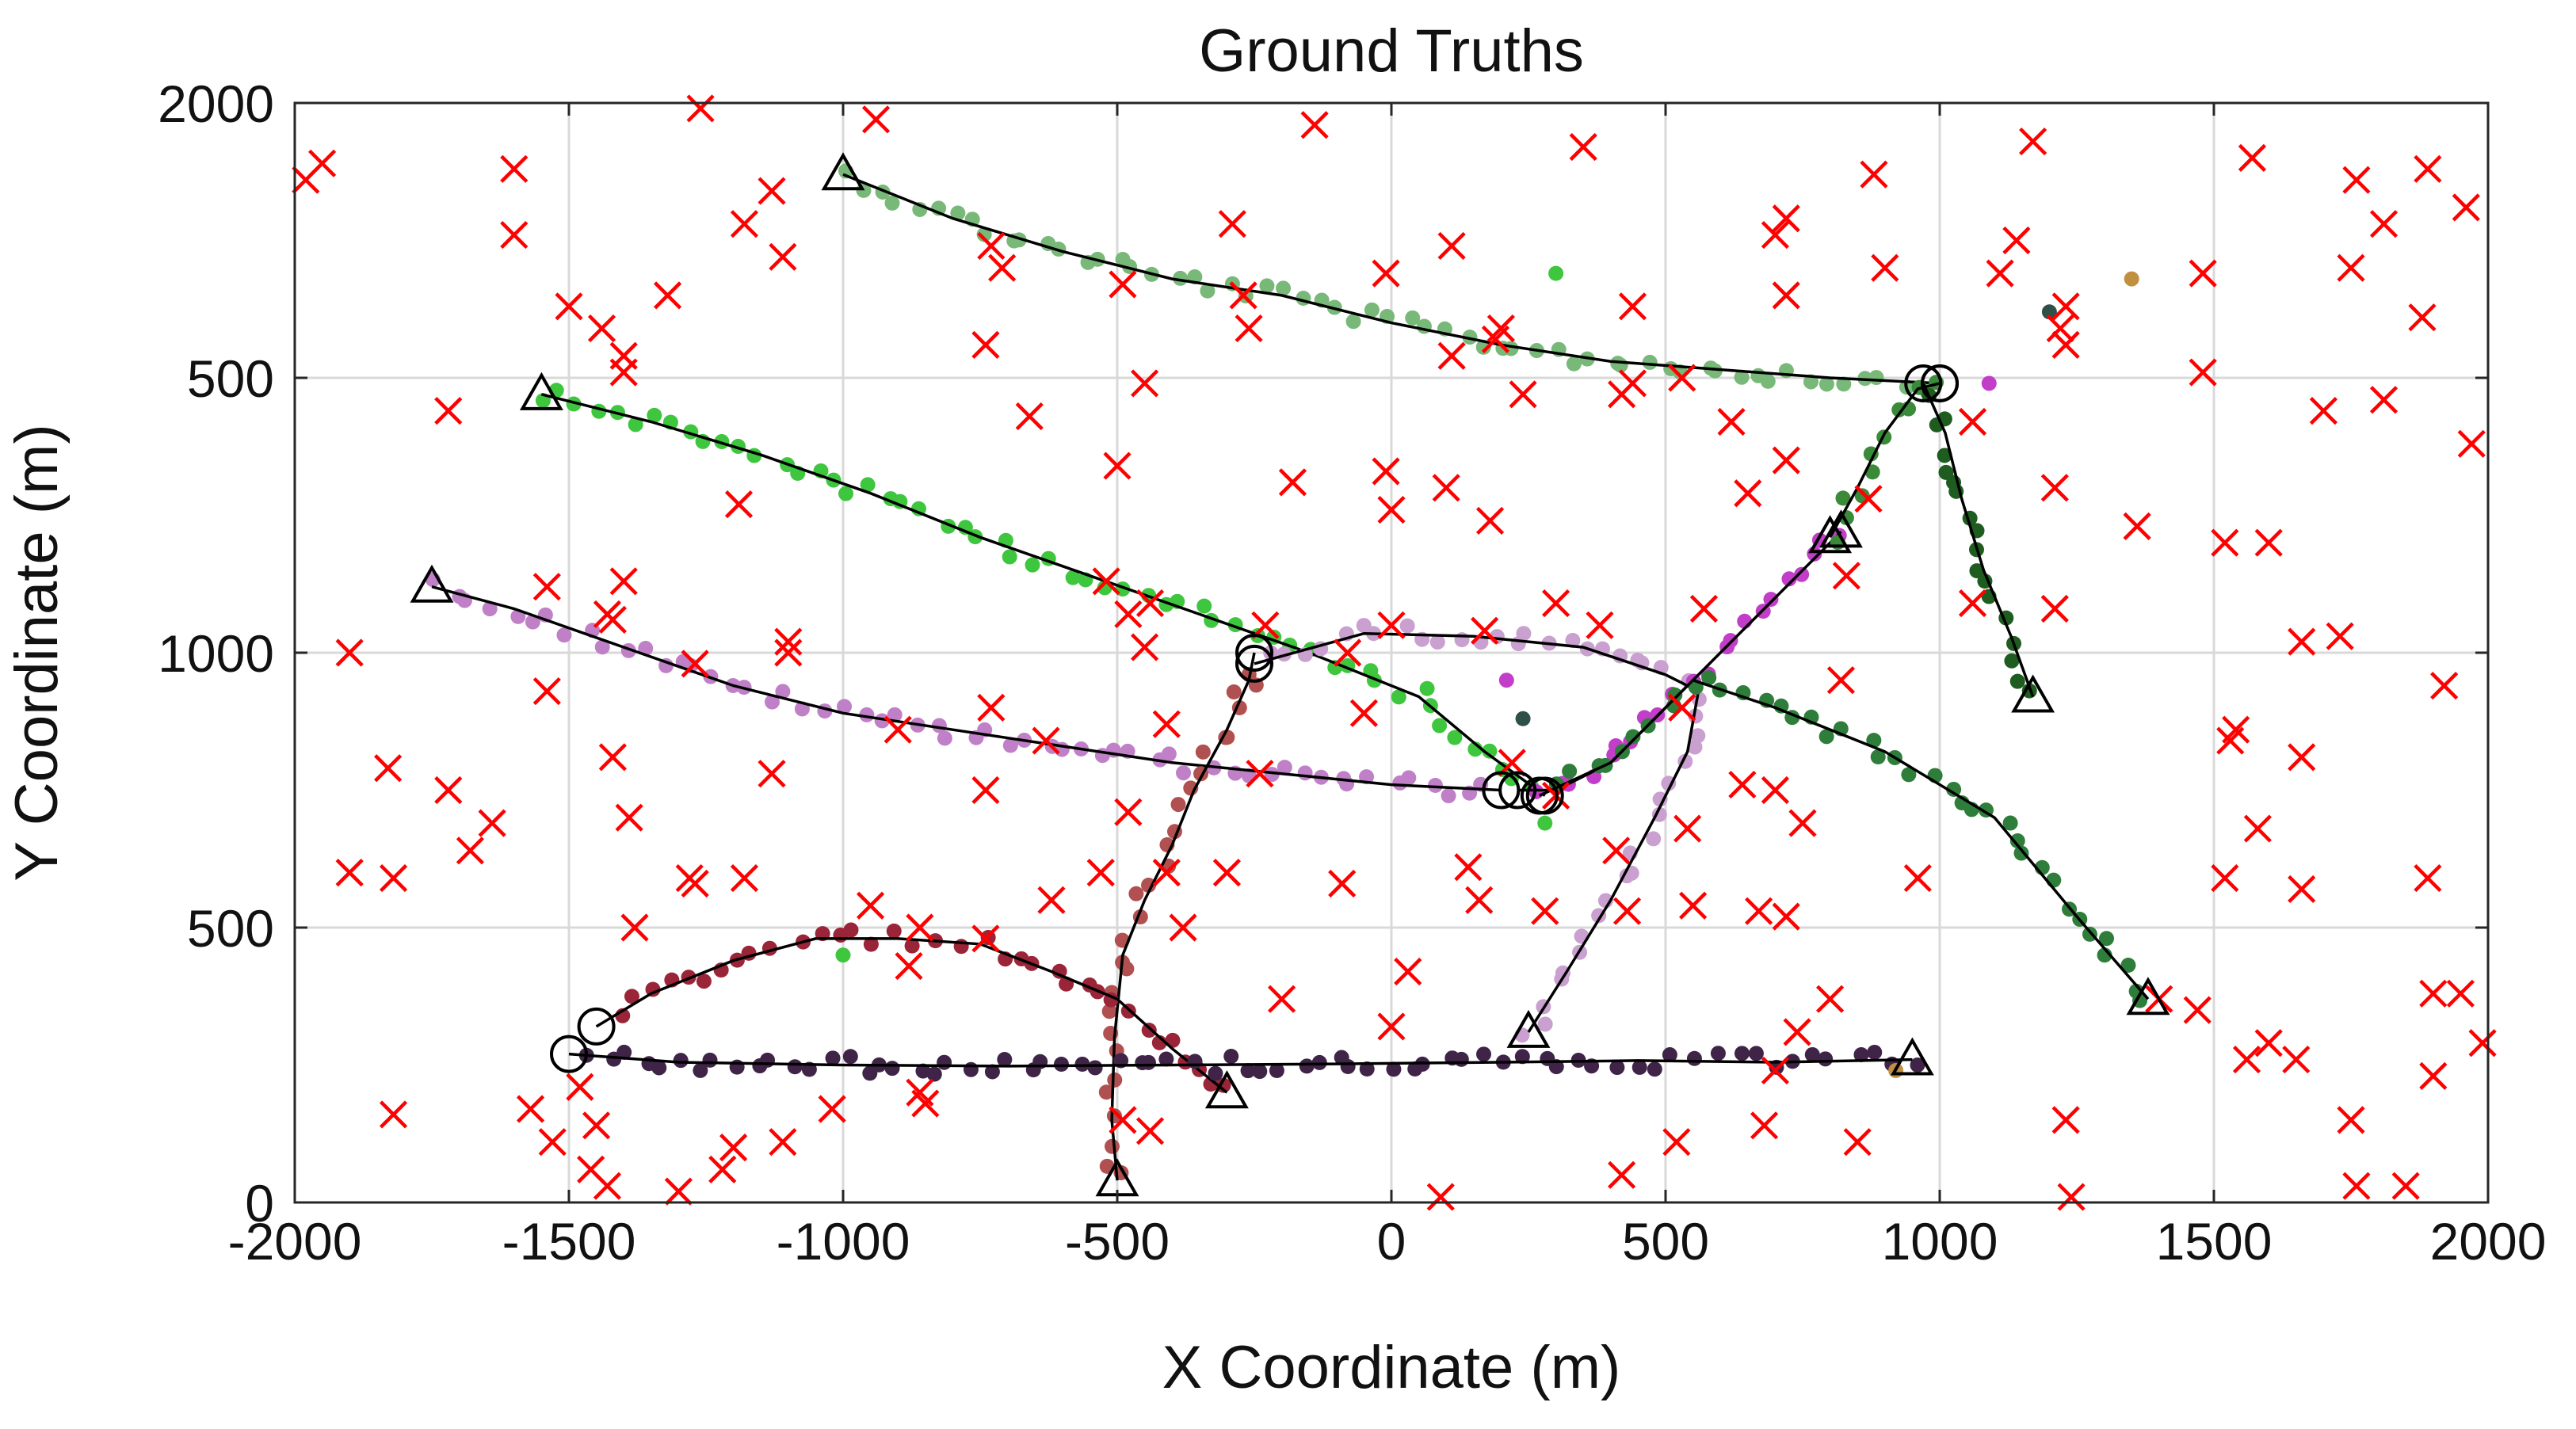  What do you see at coordinates (1545, 823) in the screenshot?
I see `stray-detection-point` at bounding box center [1545, 823].